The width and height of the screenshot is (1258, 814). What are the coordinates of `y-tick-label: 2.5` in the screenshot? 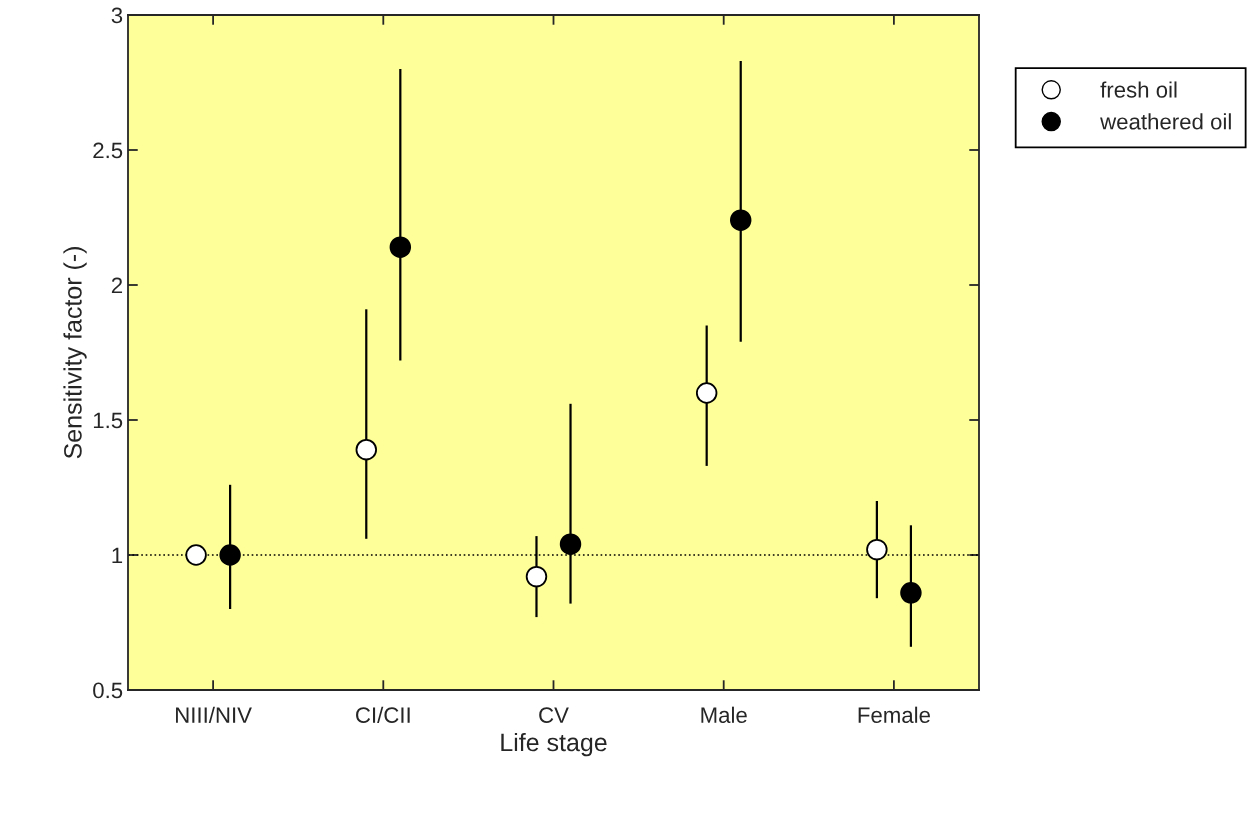 It's located at (108, 150).